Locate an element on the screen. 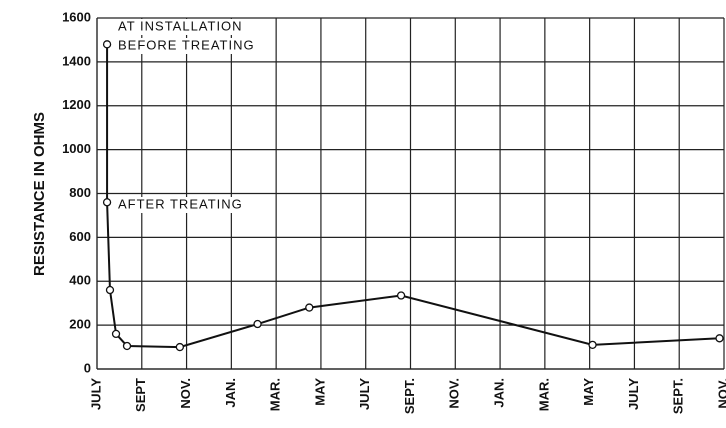 This screenshot has height=428, width=726. x-tick-label: SEPT is located at coordinates (140, 395).